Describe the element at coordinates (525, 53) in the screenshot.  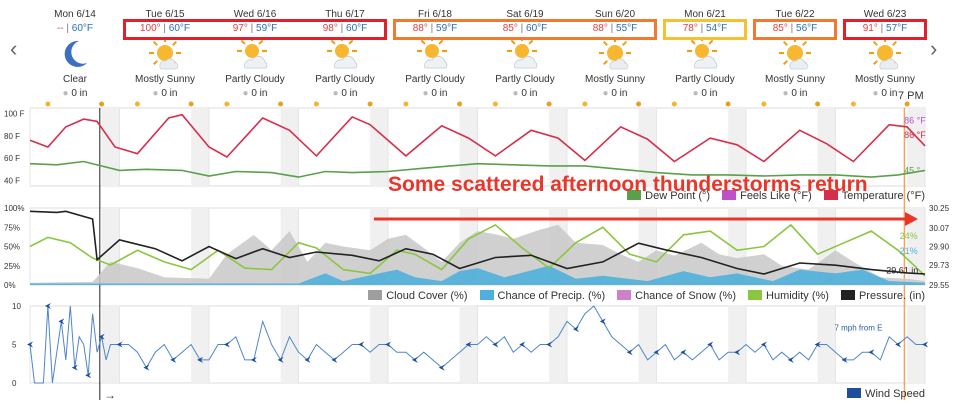
I see `day-column: Sat 6/19 85° | 60°F Partly Cloudy ● 0 in` at that location.